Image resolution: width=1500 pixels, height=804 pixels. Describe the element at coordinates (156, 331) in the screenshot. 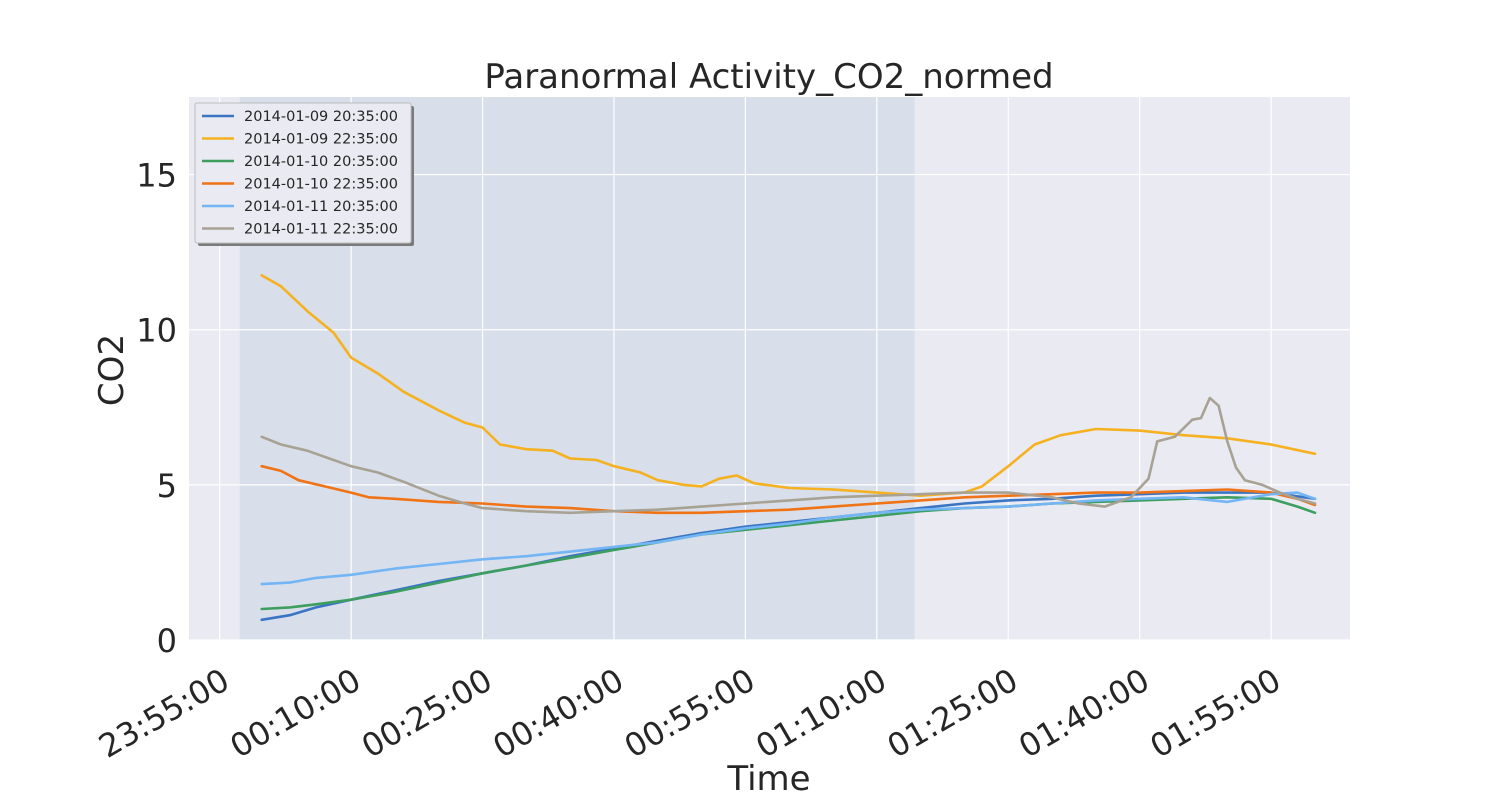

I see `y-tick-label: 10` at that location.